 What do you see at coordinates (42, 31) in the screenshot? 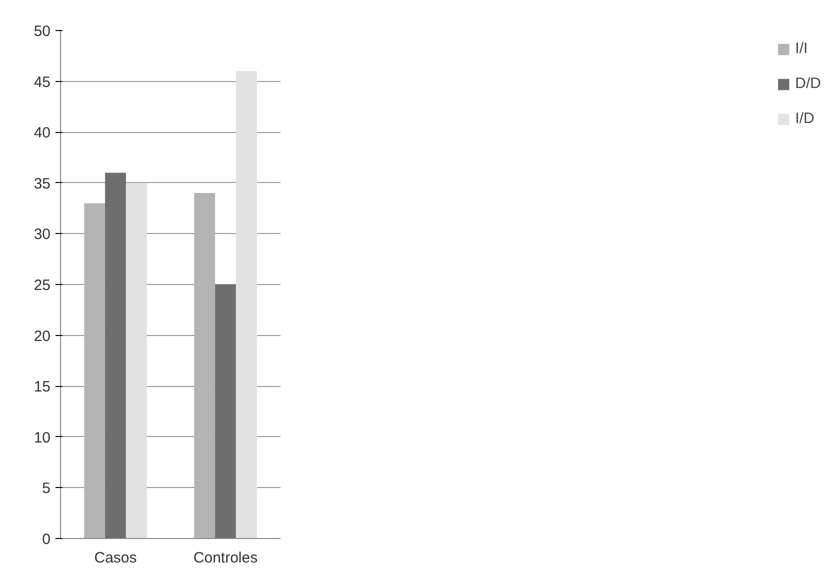
I see `y-tick-label: 50` at bounding box center [42, 31].